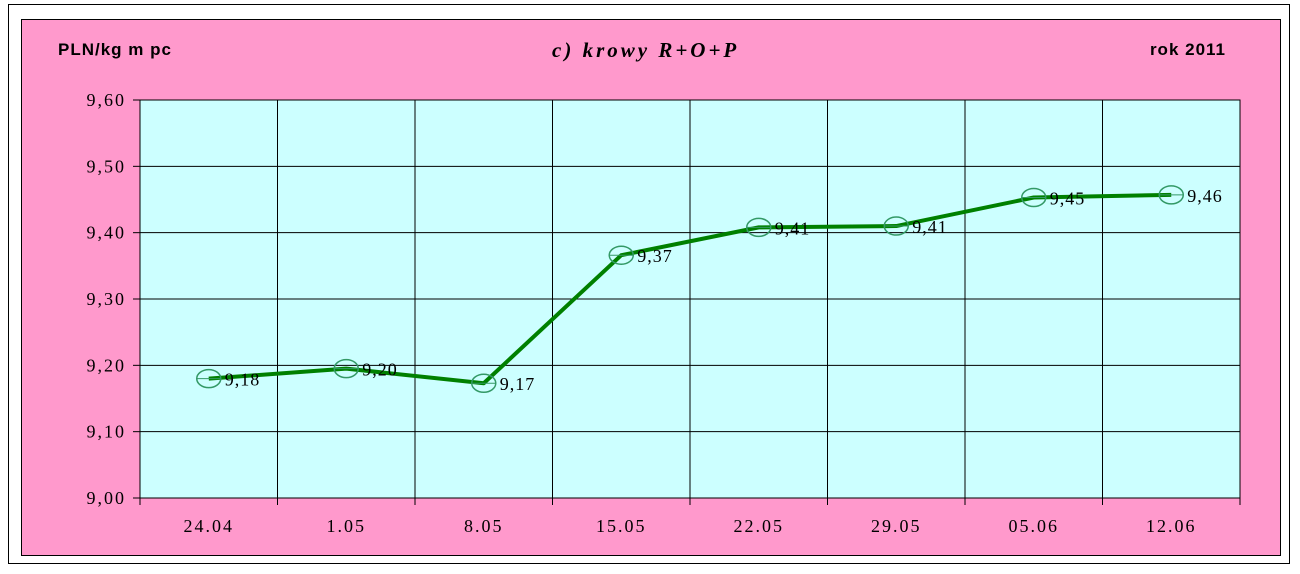 The image size is (1300, 574). I want to click on data-label: 9,17, so click(518, 384).